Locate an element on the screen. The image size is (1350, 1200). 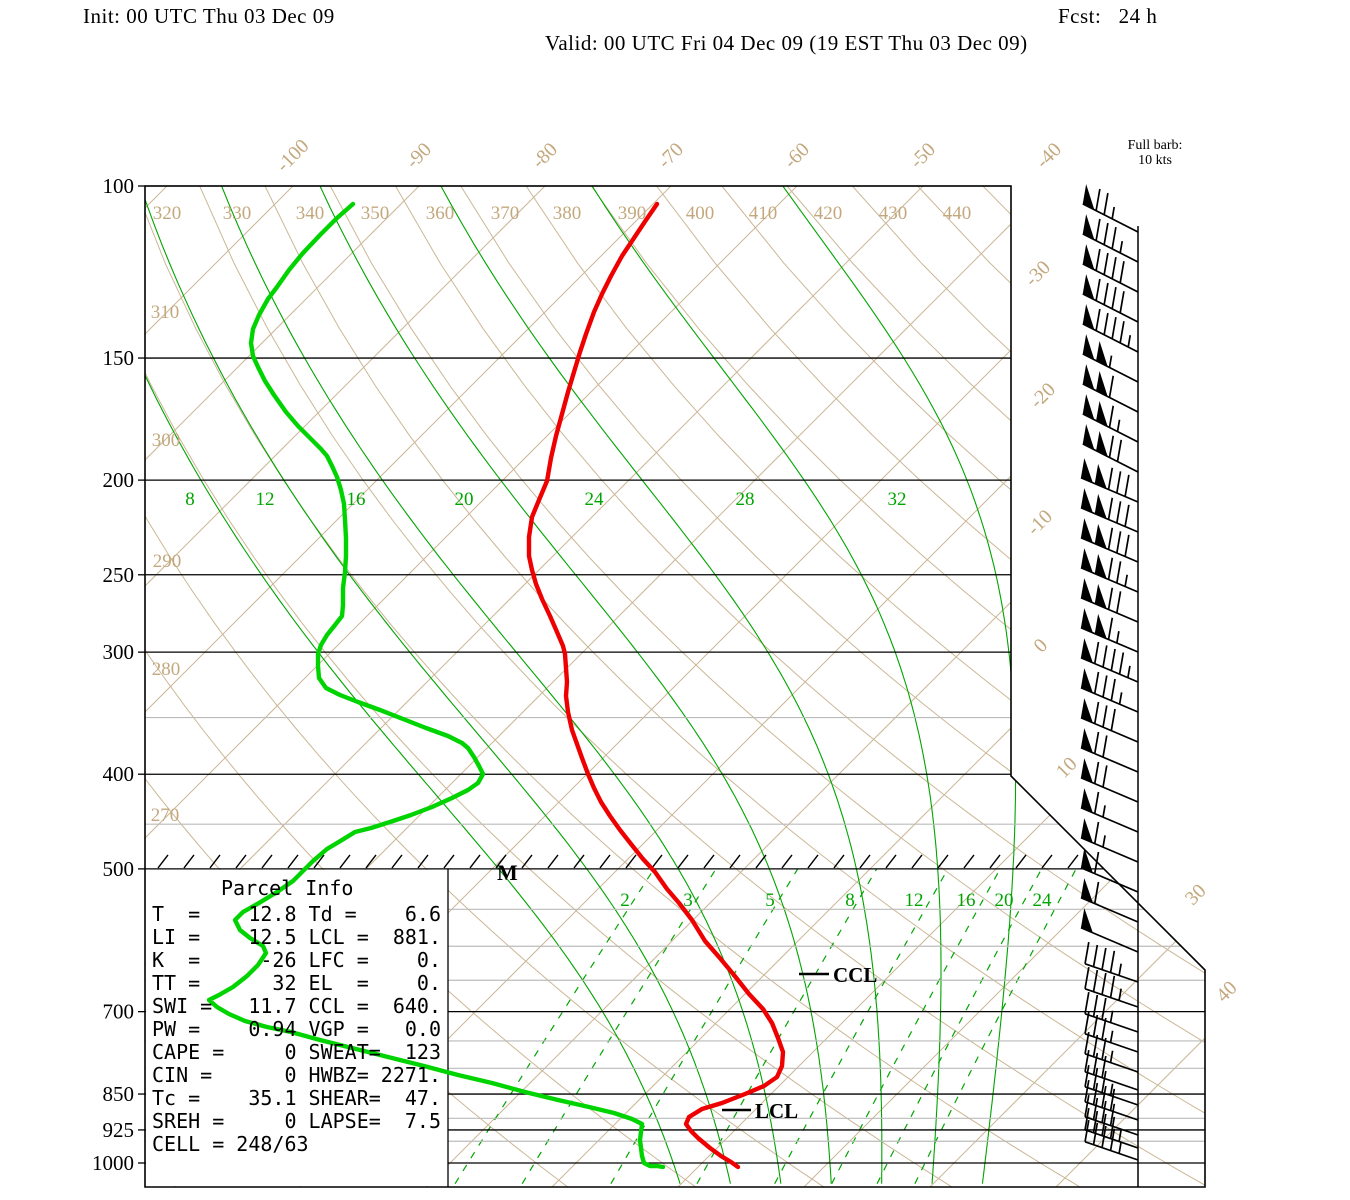
dry-adiabat-label: 310 is located at coordinates (165, 312).